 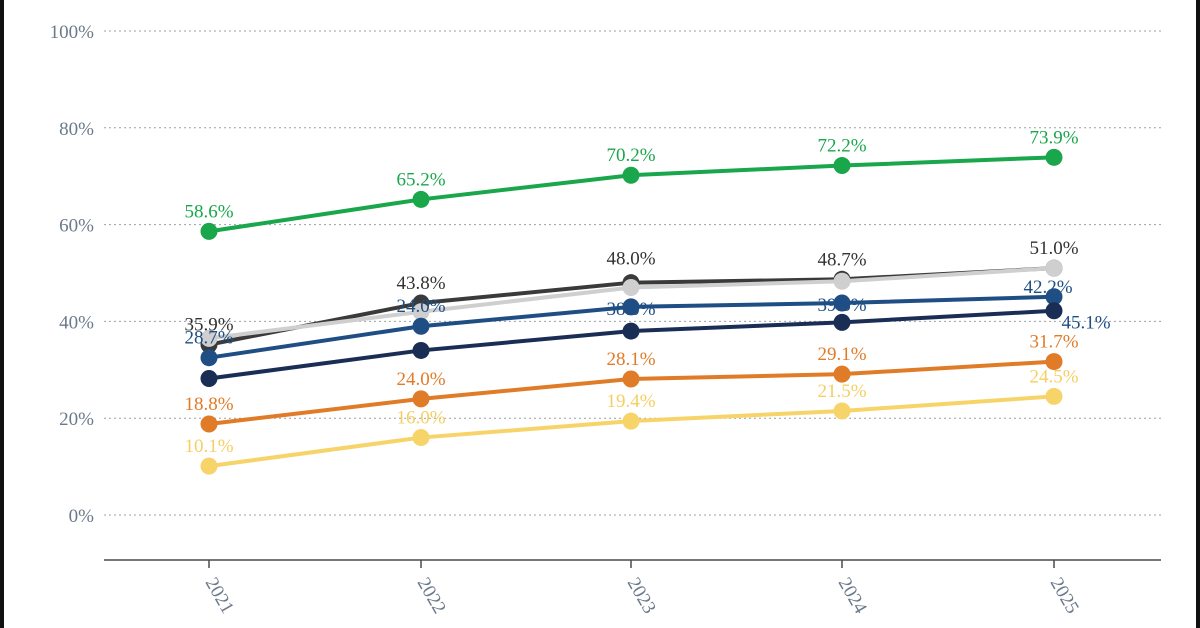 What do you see at coordinates (219, 595) in the screenshot?
I see `x-tick-label: 2021` at bounding box center [219, 595].